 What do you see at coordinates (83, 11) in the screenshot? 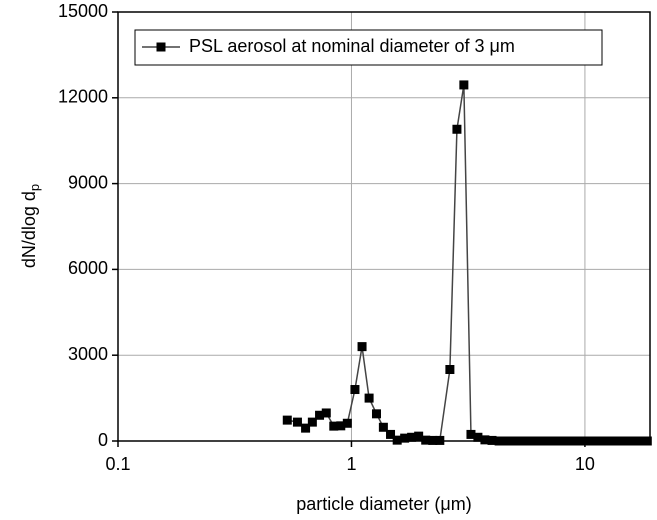
I see `y-tick-label: 15000` at bounding box center [83, 11].